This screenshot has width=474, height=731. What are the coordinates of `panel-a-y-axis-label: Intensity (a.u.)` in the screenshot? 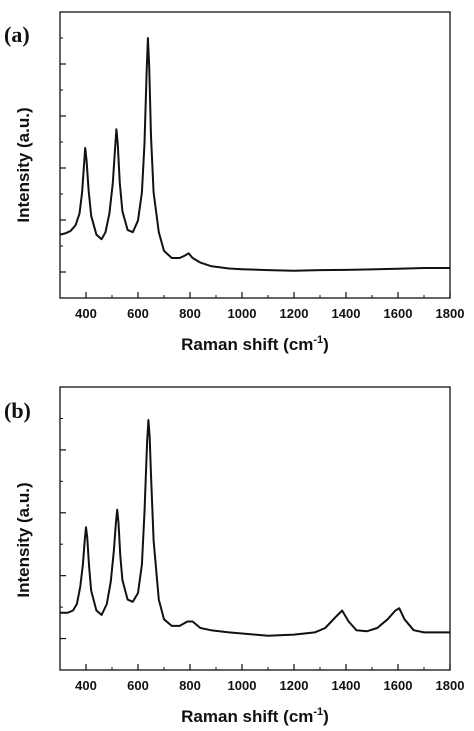 It's located at (23, 164).